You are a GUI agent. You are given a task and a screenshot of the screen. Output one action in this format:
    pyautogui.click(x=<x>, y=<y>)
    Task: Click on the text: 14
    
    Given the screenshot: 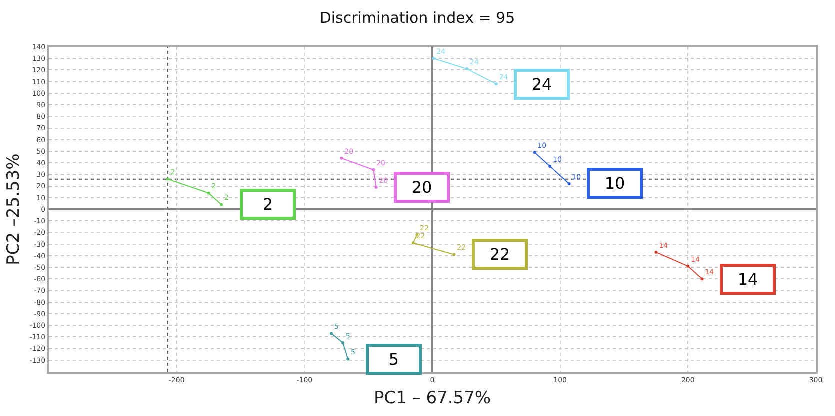 What is the action you would take?
    pyautogui.click(x=748, y=279)
    